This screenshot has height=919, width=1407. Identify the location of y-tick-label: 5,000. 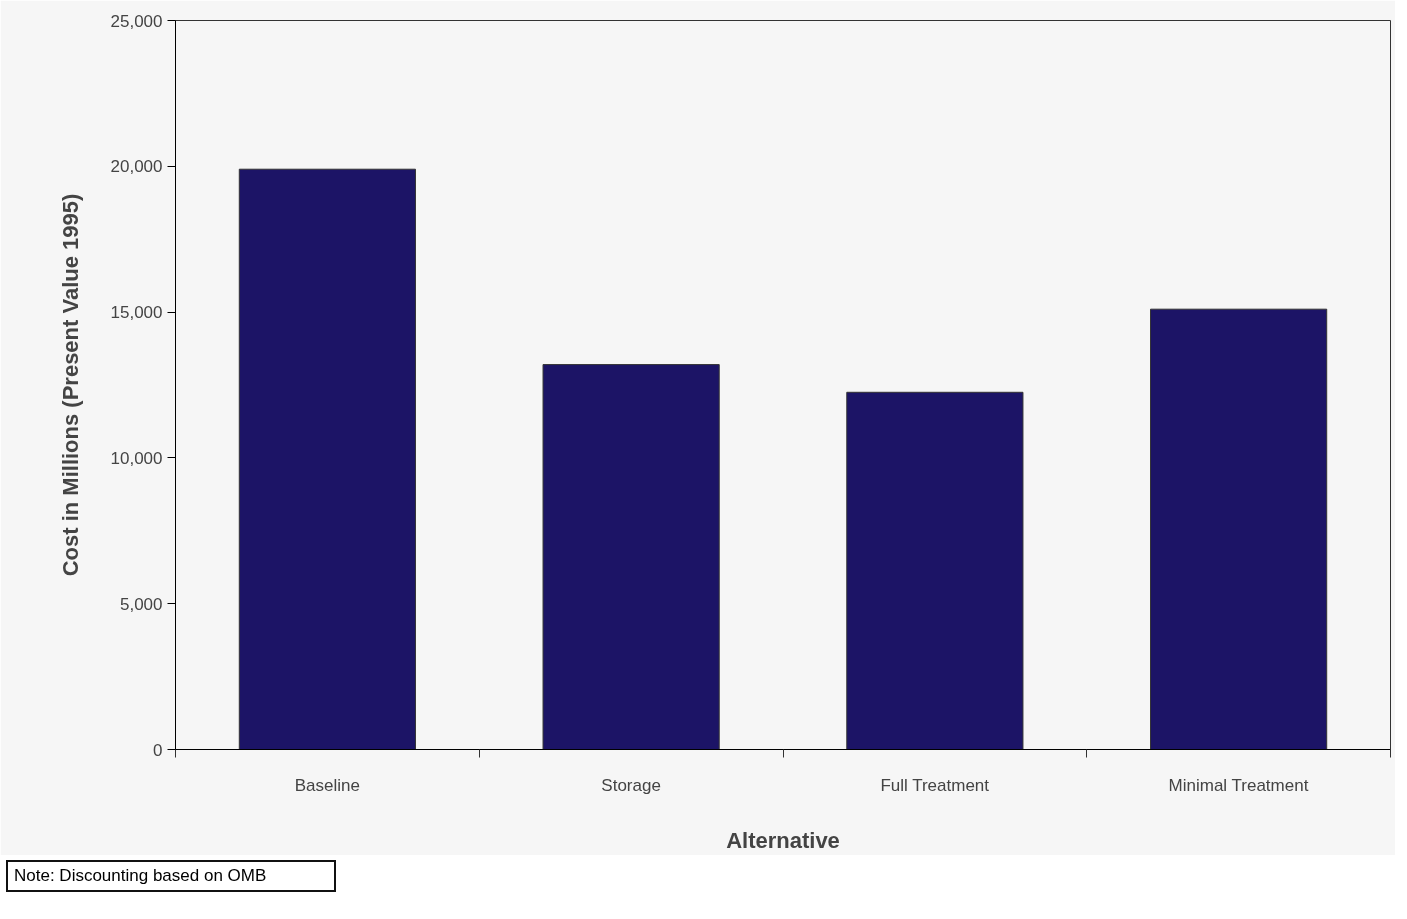
(141, 604).